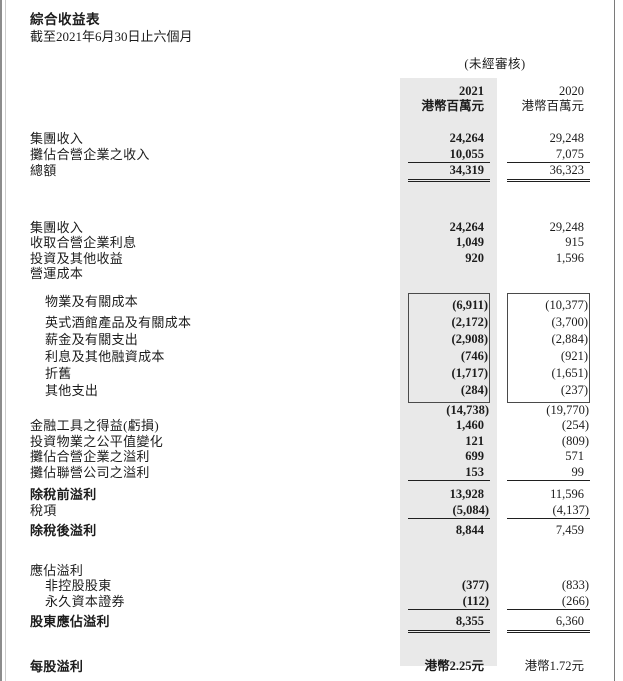  I want to click on audit-note: (未經審核), so click(495, 64).